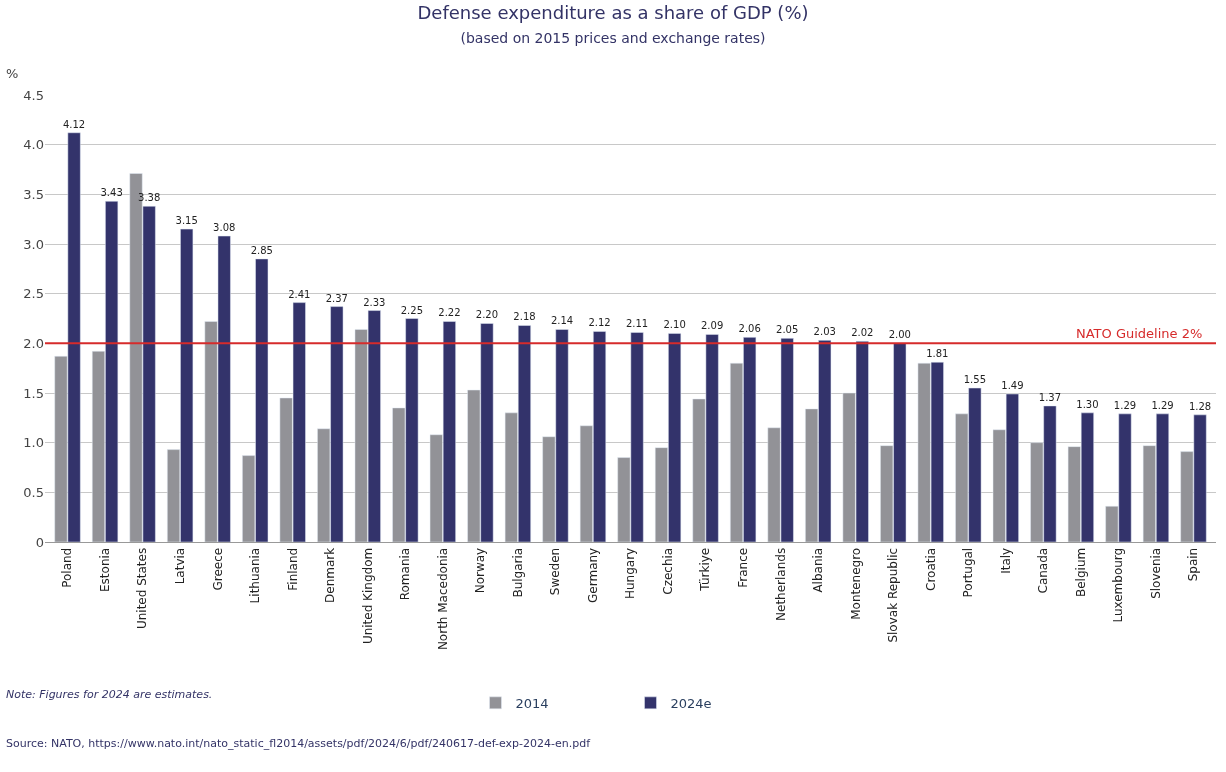  Describe the element at coordinates (743, 567) in the screenshot. I see `x-tick-label: France` at that location.